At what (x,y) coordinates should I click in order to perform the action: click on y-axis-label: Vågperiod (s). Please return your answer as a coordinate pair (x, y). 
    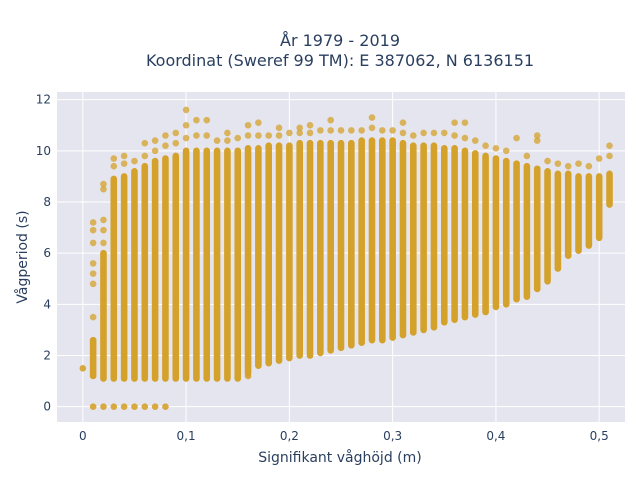
    Looking at the image, I should click on (22, 256).